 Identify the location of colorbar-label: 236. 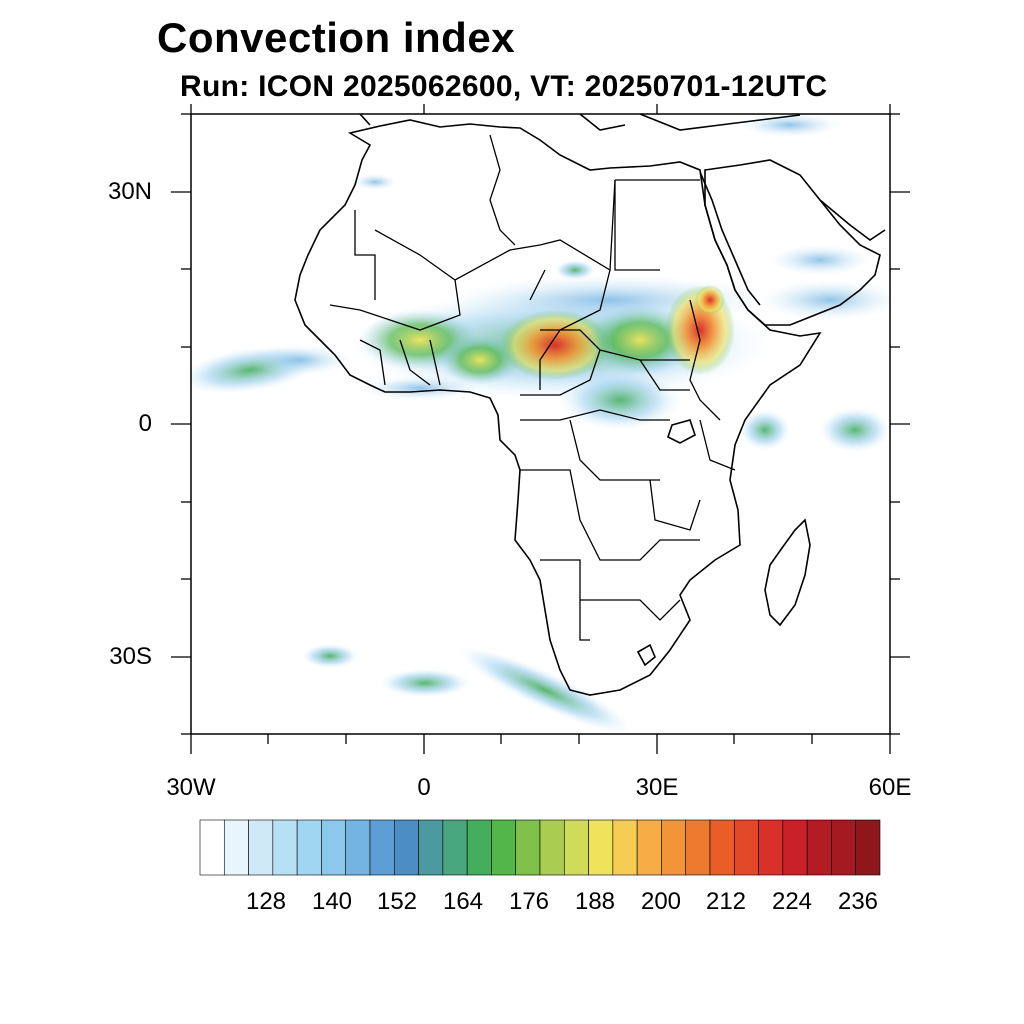
(858, 901).